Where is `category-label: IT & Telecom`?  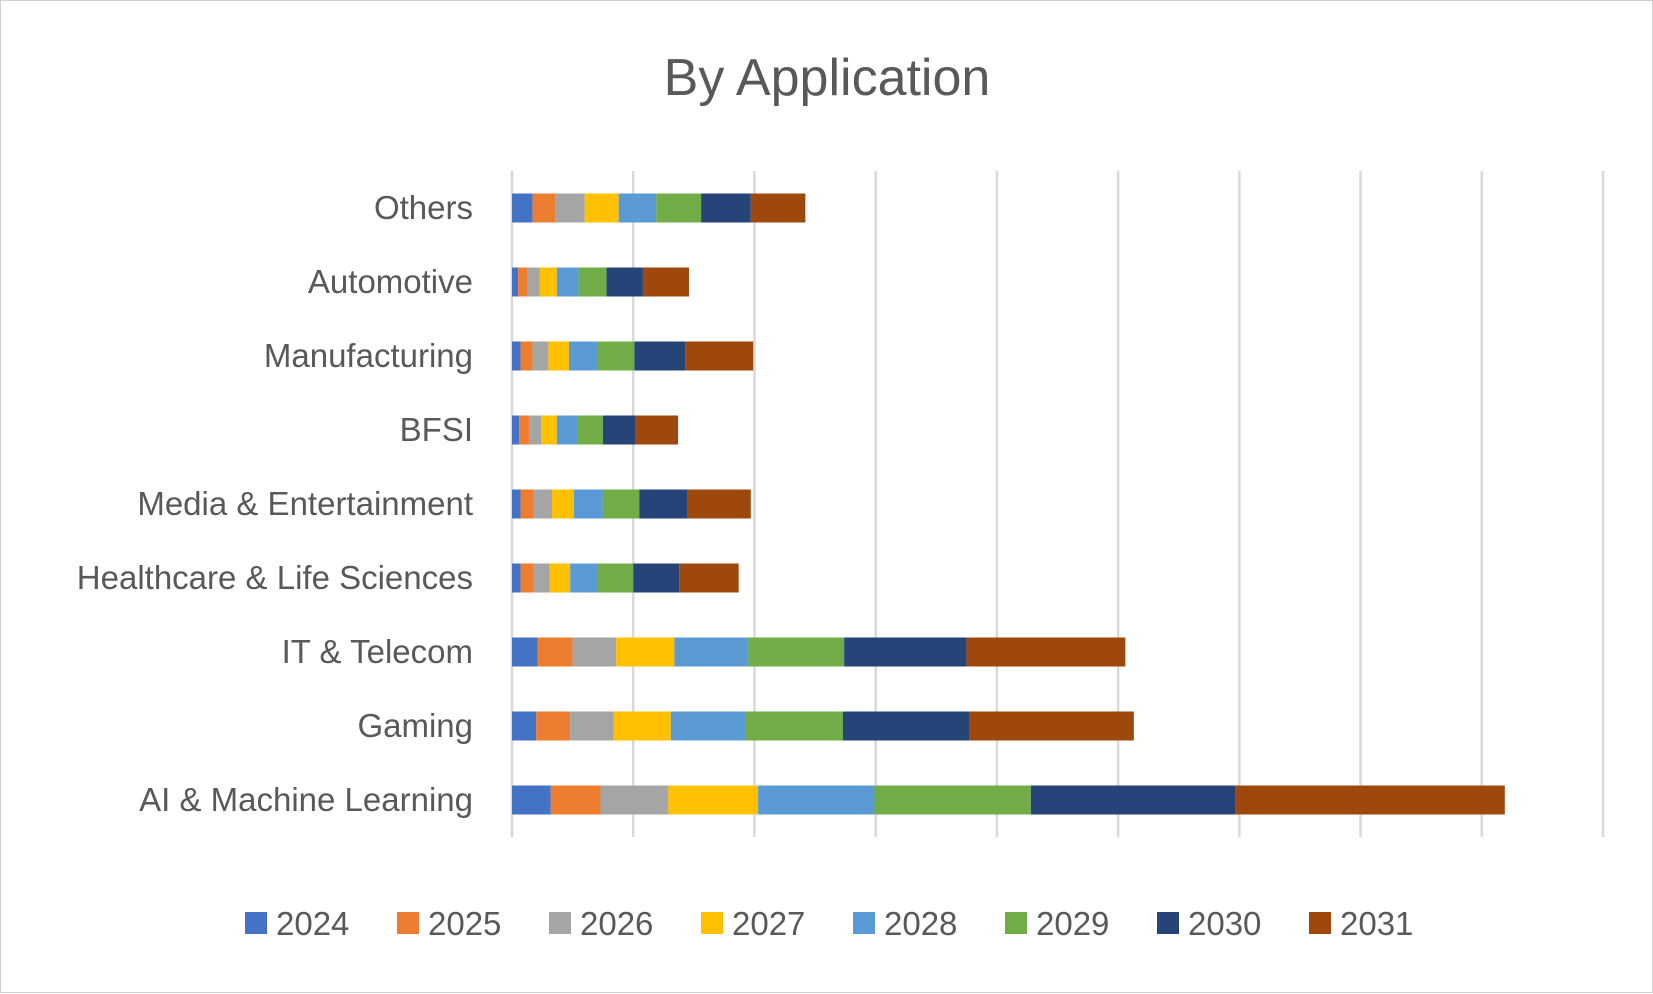
category-label: IT & Telecom is located at coordinates (377, 651).